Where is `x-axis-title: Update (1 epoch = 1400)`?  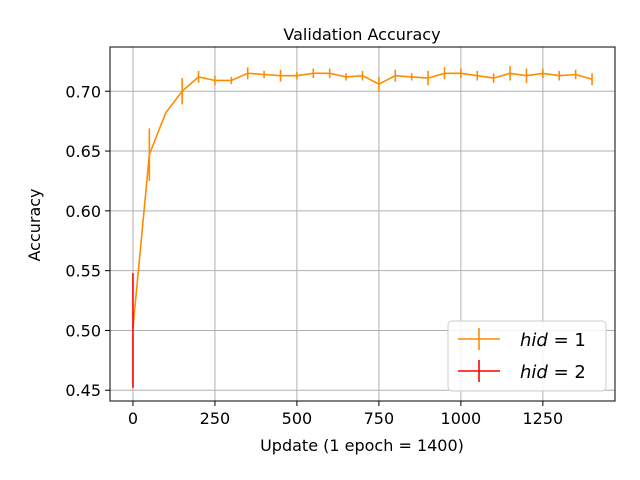 x-axis-title: Update (1 epoch = 1400) is located at coordinates (362, 445).